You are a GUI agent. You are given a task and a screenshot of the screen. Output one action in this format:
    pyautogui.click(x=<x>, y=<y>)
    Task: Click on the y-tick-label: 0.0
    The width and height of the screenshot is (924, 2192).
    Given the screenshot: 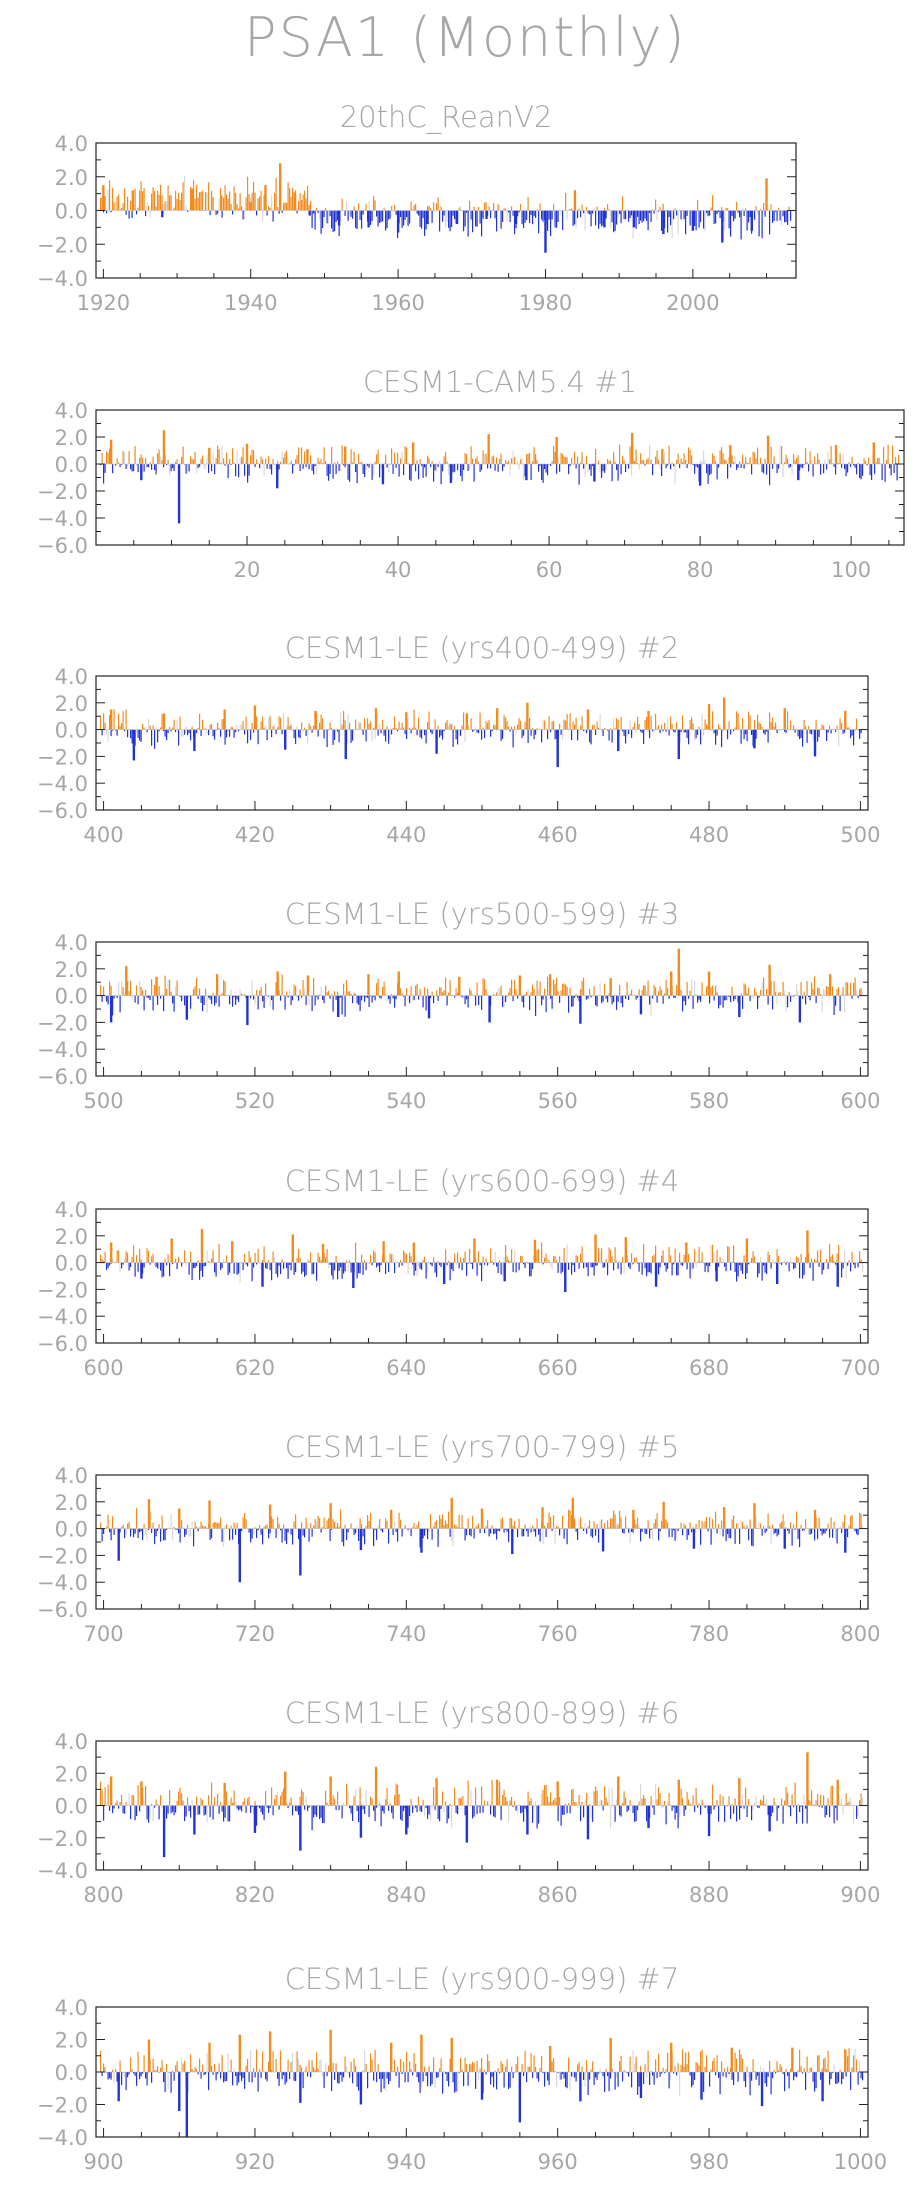 What is the action you would take?
    pyautogui.click(x=71, y=731)
    